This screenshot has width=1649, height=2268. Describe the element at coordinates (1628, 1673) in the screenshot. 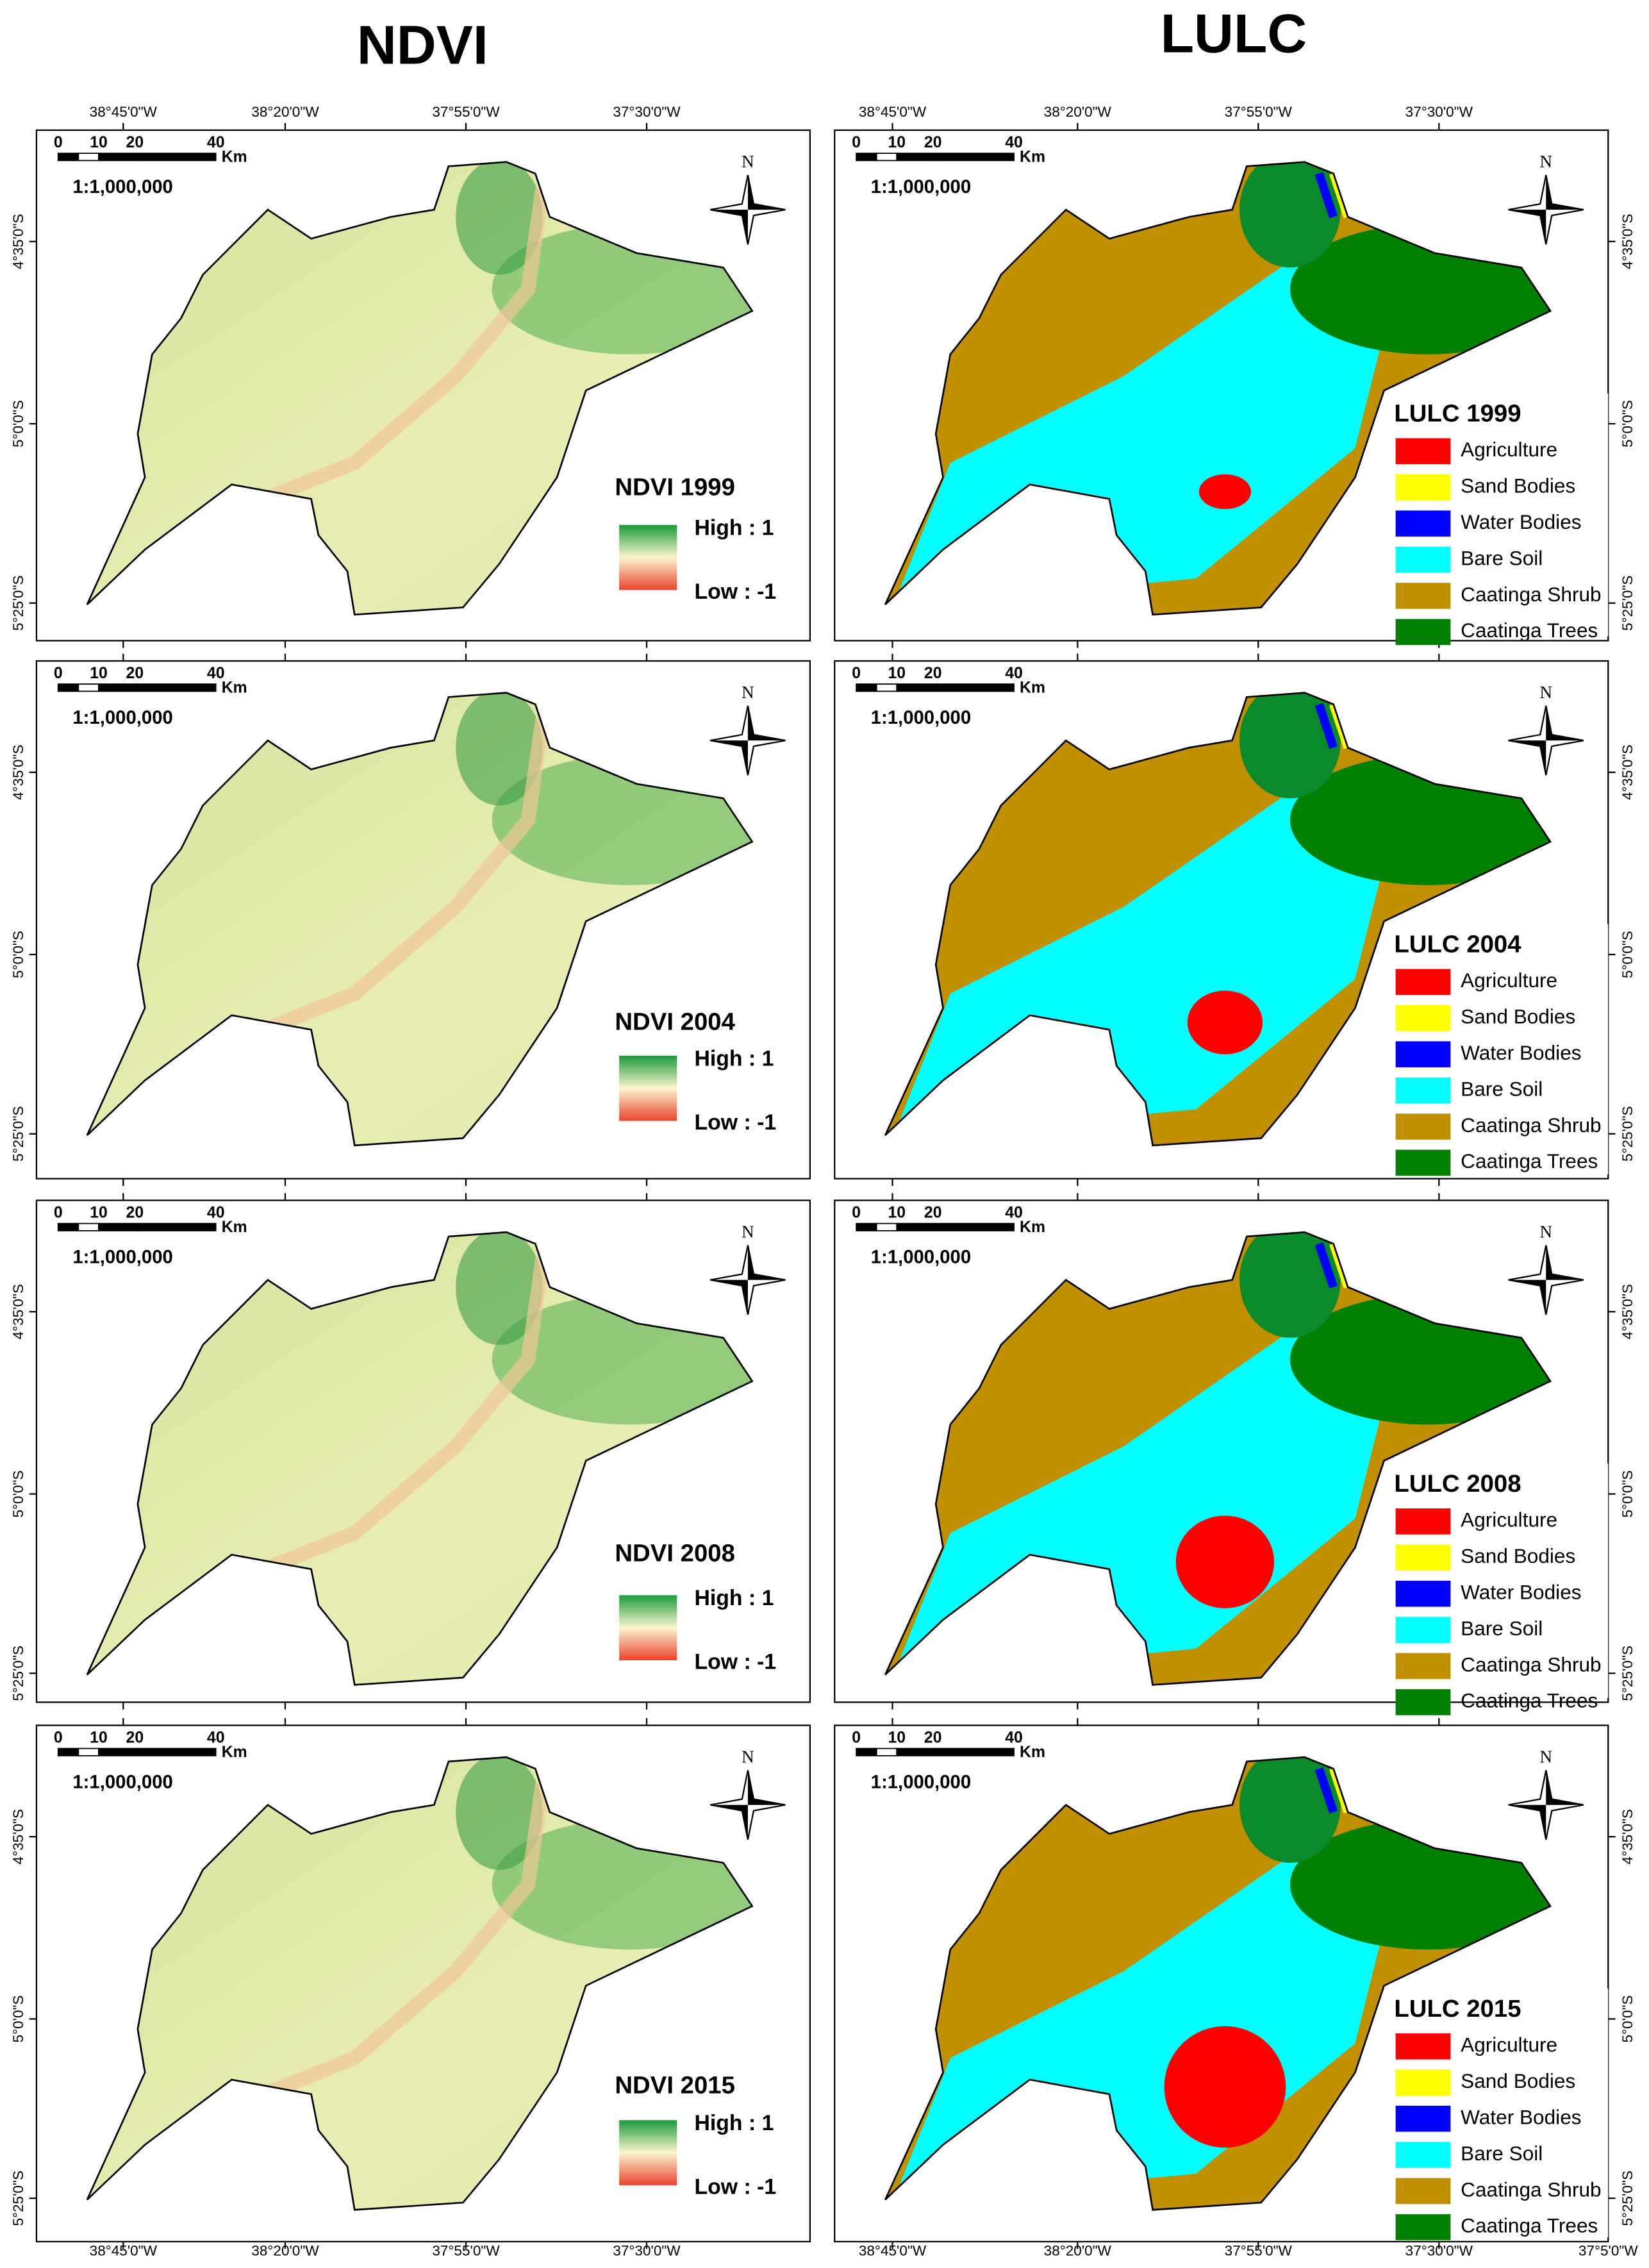

I see `latitude-label: 5°25'0"S` at that location.